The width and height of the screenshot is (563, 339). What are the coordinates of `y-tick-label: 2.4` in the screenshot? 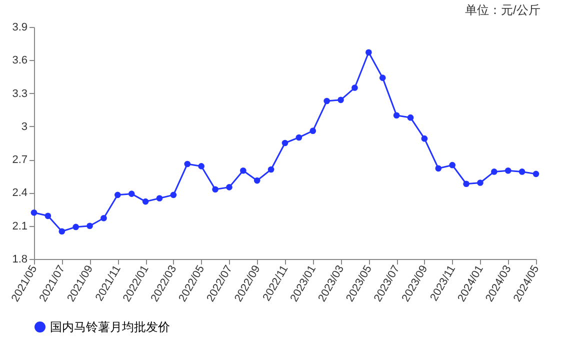 It's located at (20, 193).